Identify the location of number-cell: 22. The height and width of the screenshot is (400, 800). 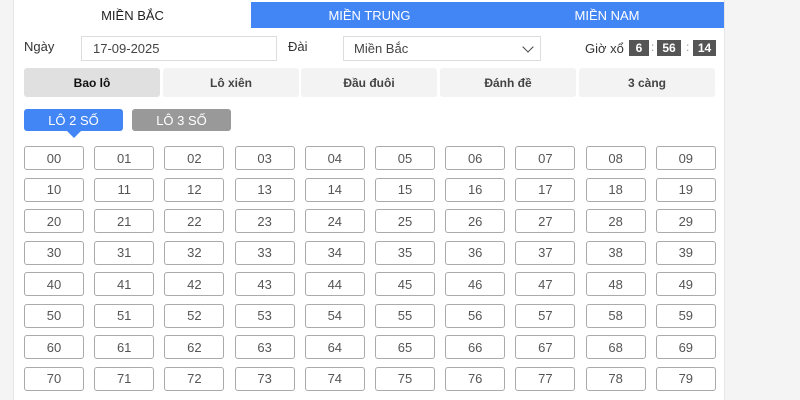
(194, 221).